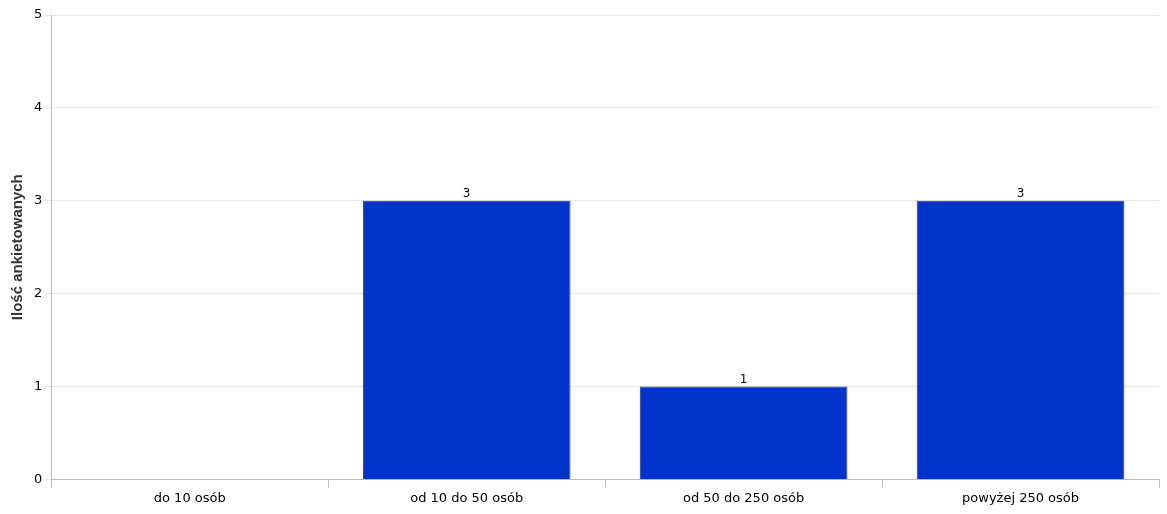 This screenshot has width=1167, height=514. What do you see at coordinates (743, 497) in the screenshot?
I see `x-tick-label: od 50 do 250 osób` at bounding box center [743, 497].